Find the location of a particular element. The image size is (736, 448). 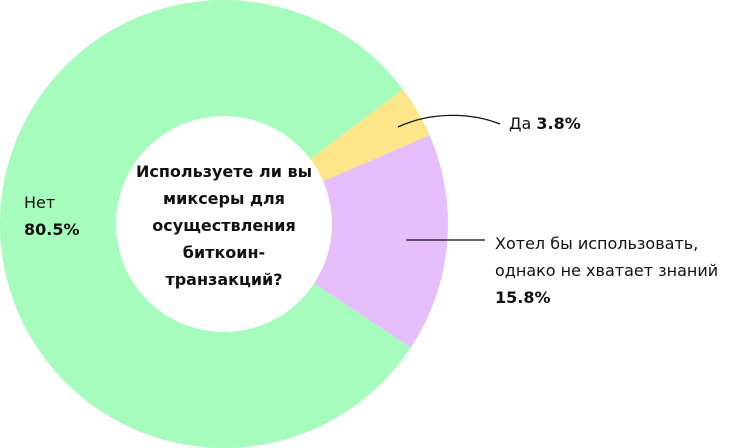

value-label: 3.8% is located at coordinates (558, 123).